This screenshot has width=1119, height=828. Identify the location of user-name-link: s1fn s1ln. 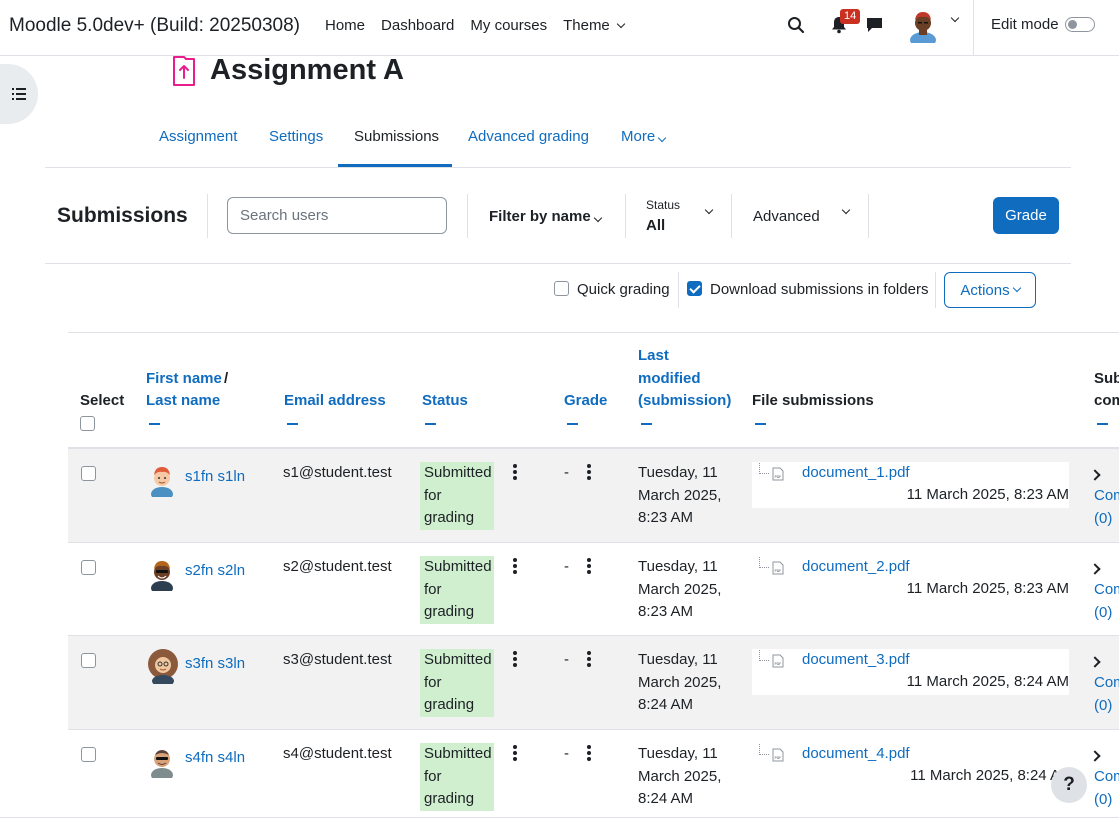
(215, 476).